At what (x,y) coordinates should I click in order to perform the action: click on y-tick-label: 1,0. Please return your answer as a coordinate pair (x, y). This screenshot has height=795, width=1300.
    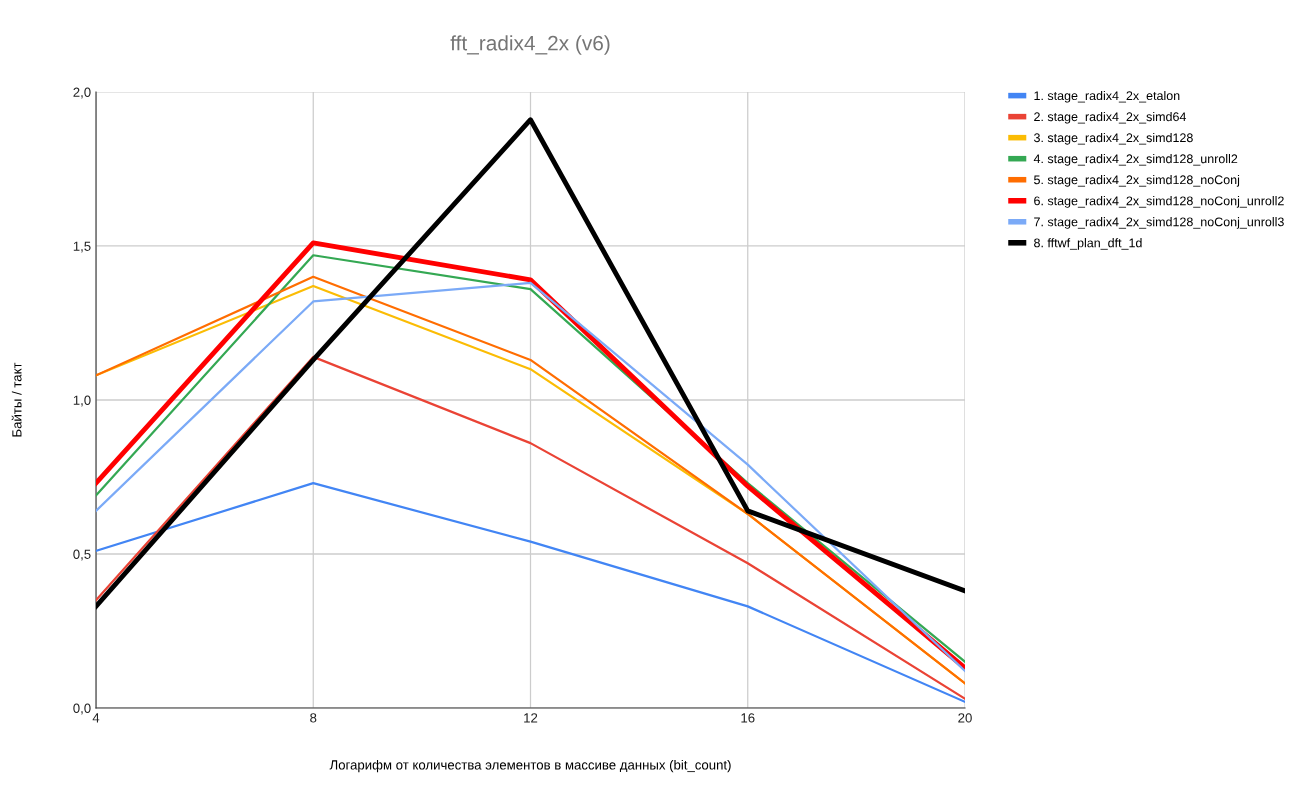
    Looking at the image, I should click on (82, 401).